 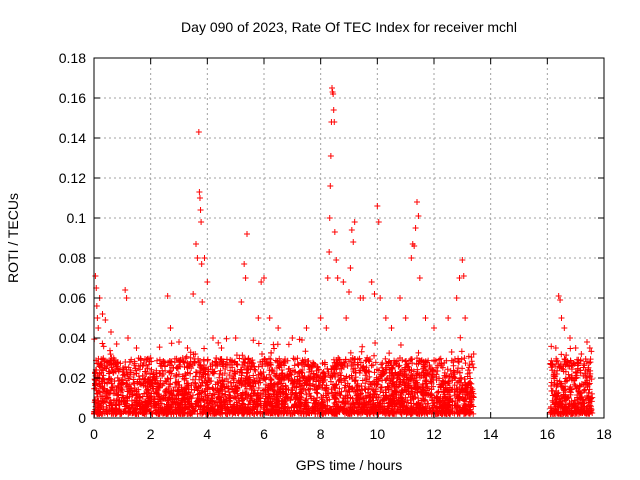 What do you see at coordinates (207, 434) in the screenshot?
I see `x-tick-label: 4` at bounding box center [207, 434].